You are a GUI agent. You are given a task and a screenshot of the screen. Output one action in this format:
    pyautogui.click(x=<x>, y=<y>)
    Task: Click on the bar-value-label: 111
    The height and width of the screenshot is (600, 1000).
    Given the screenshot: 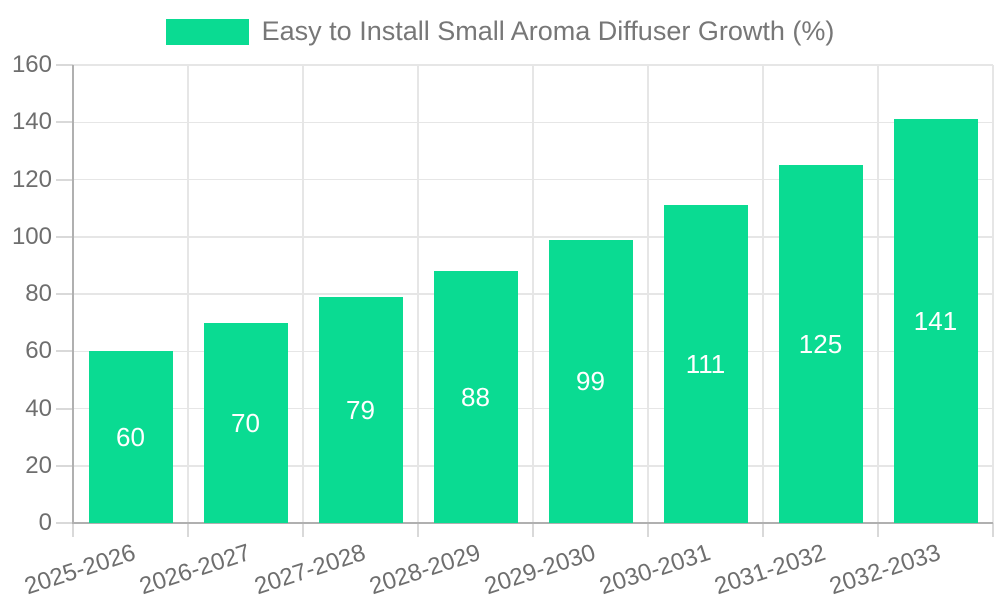 What is the action you would take?
    pyautogui.click(x=705, y=364)
    